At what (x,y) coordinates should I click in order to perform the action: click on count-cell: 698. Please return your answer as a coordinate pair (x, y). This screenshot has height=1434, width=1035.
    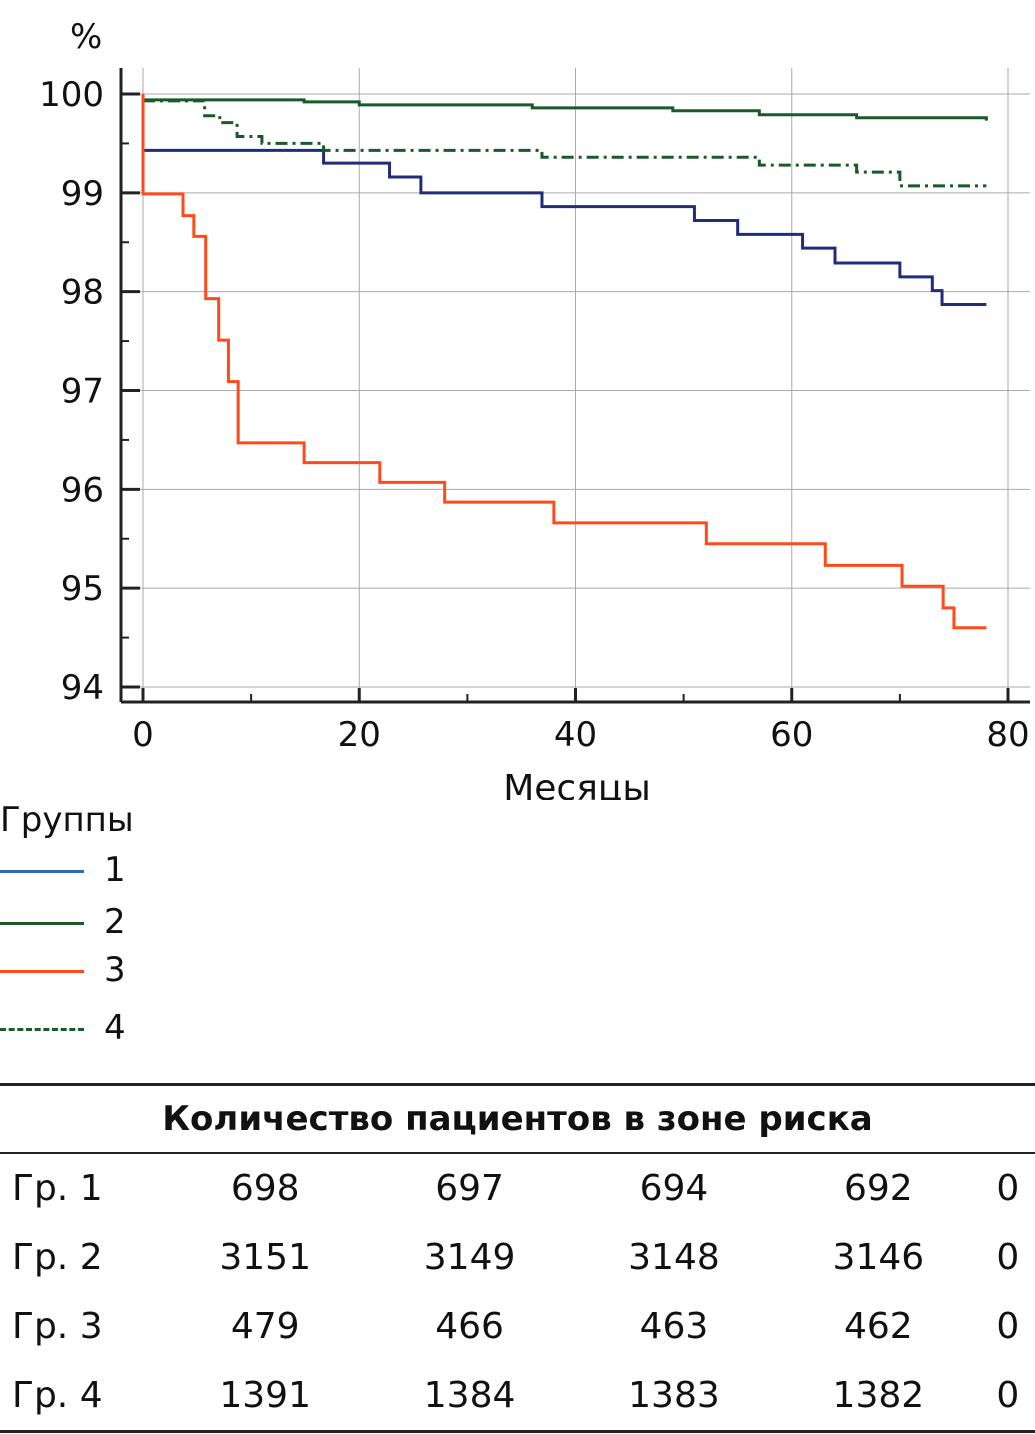
    Looking at the image, I should click on (265, 1188).